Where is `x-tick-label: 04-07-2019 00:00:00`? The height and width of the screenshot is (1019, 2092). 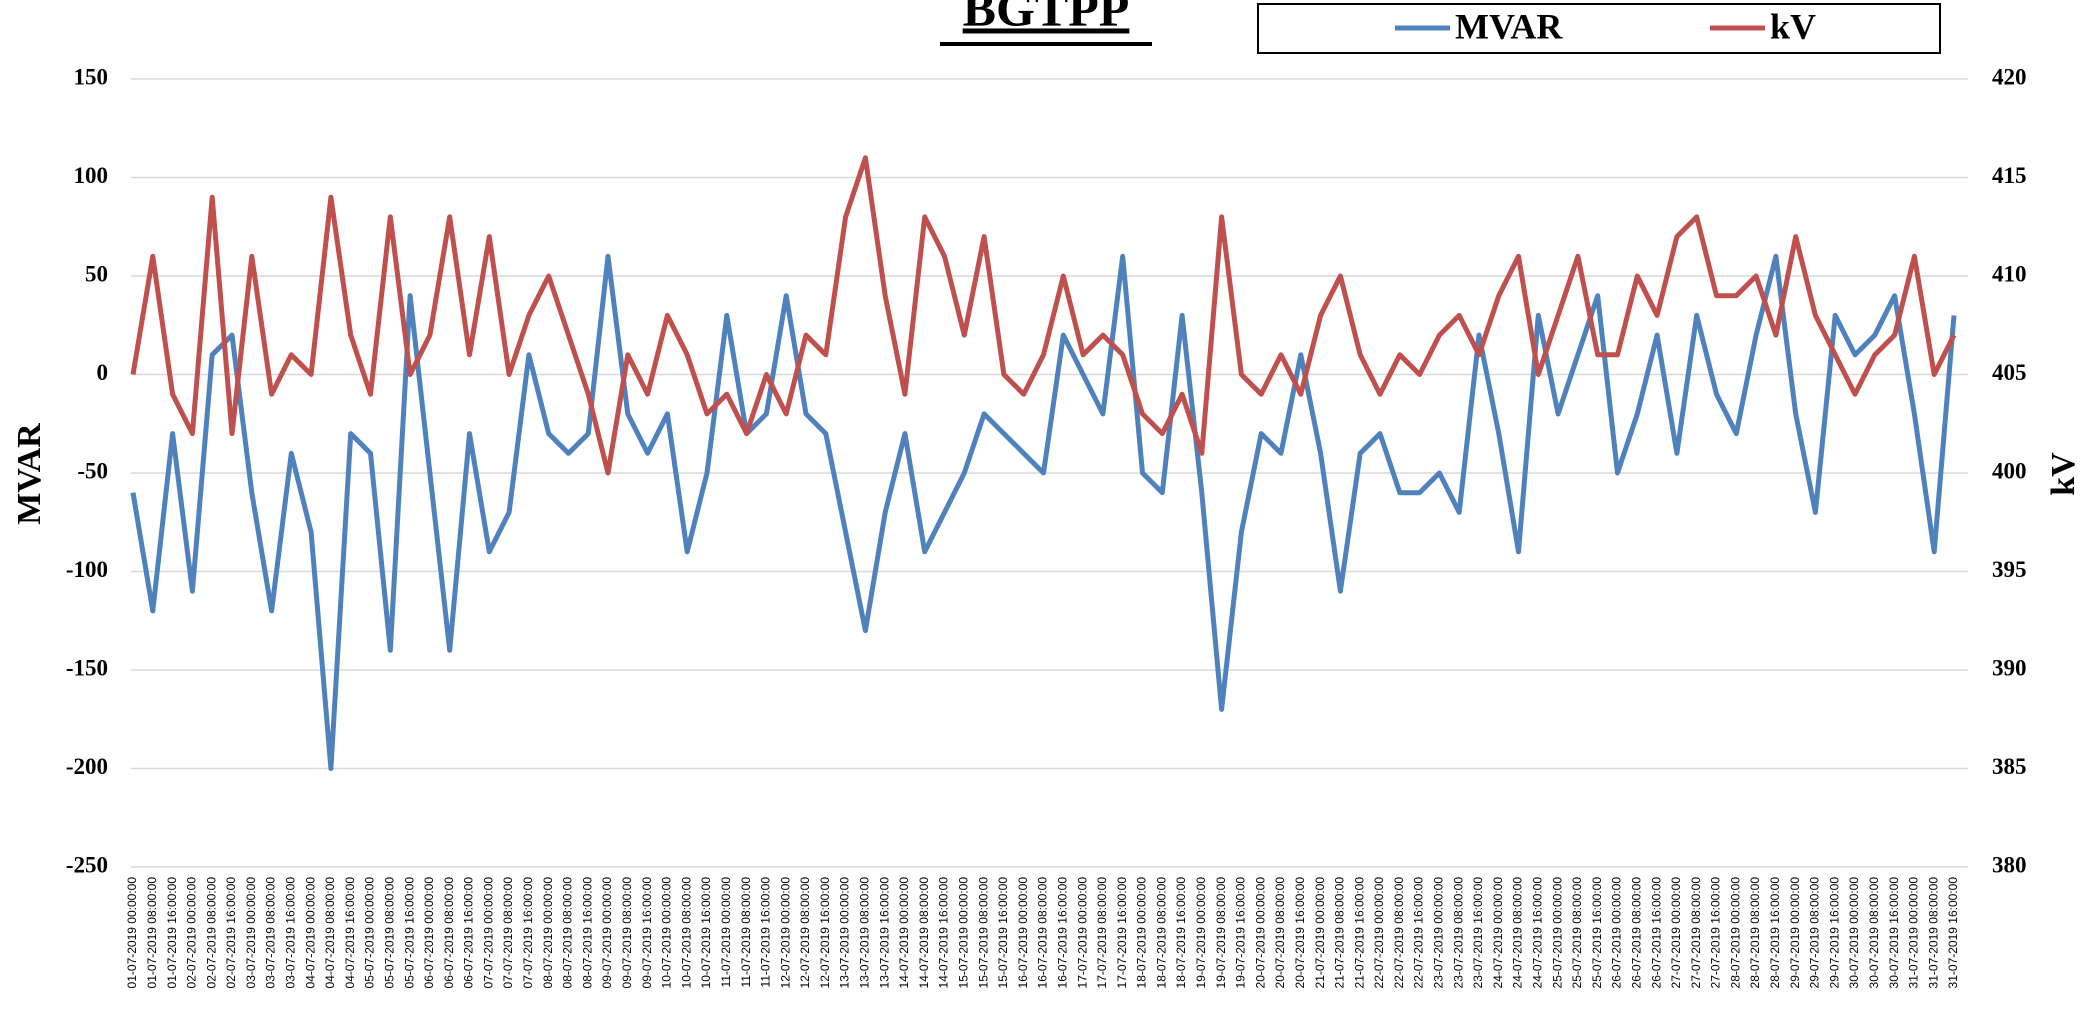
x-tick-label: 04-07-2019 00:00:00 is located at coordinates (310, 933).